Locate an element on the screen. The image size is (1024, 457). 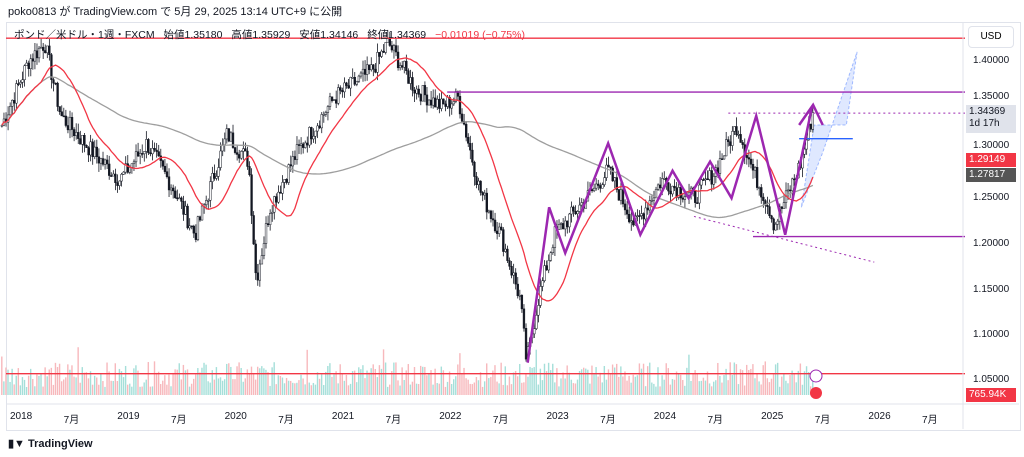
ma-fast-tag: 1.29149 is located at coordinates (991, 160).